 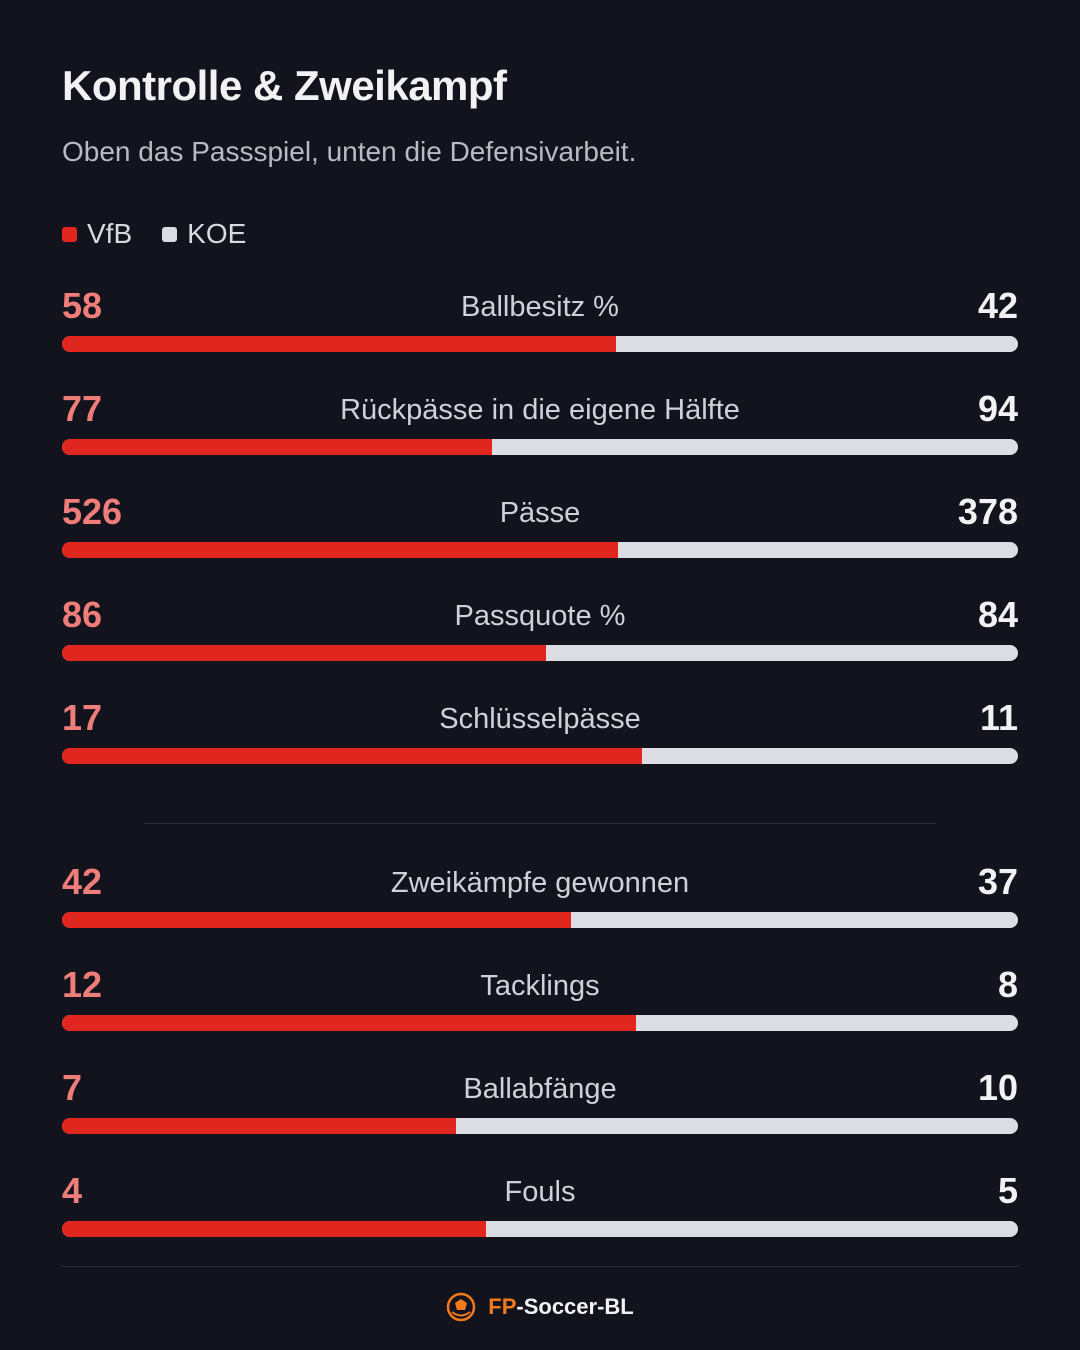 What do you see at coordinates (82, 881) in the screenshot?
I see `vfb-value: 42` at bounding box center [82, 881].